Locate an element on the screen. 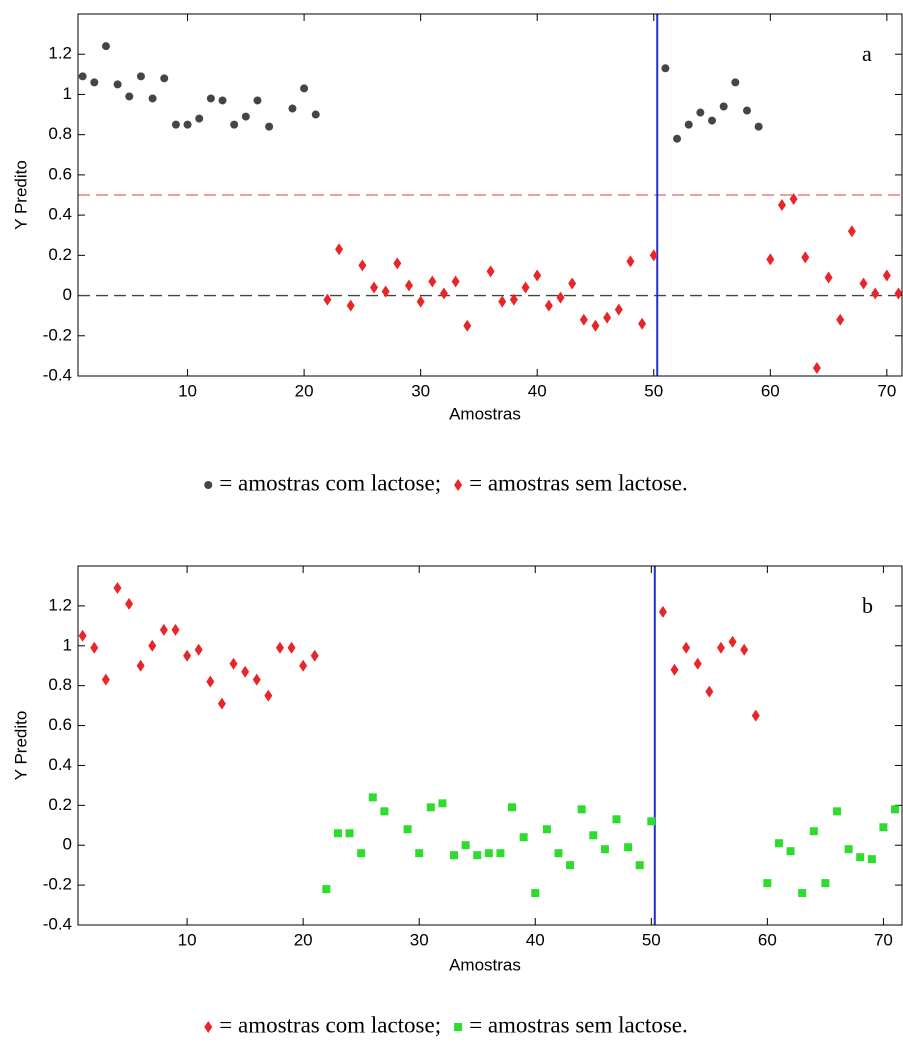 This screenshot has height=1042, width=903. panel-label: b is located at coordinates (867, 605).